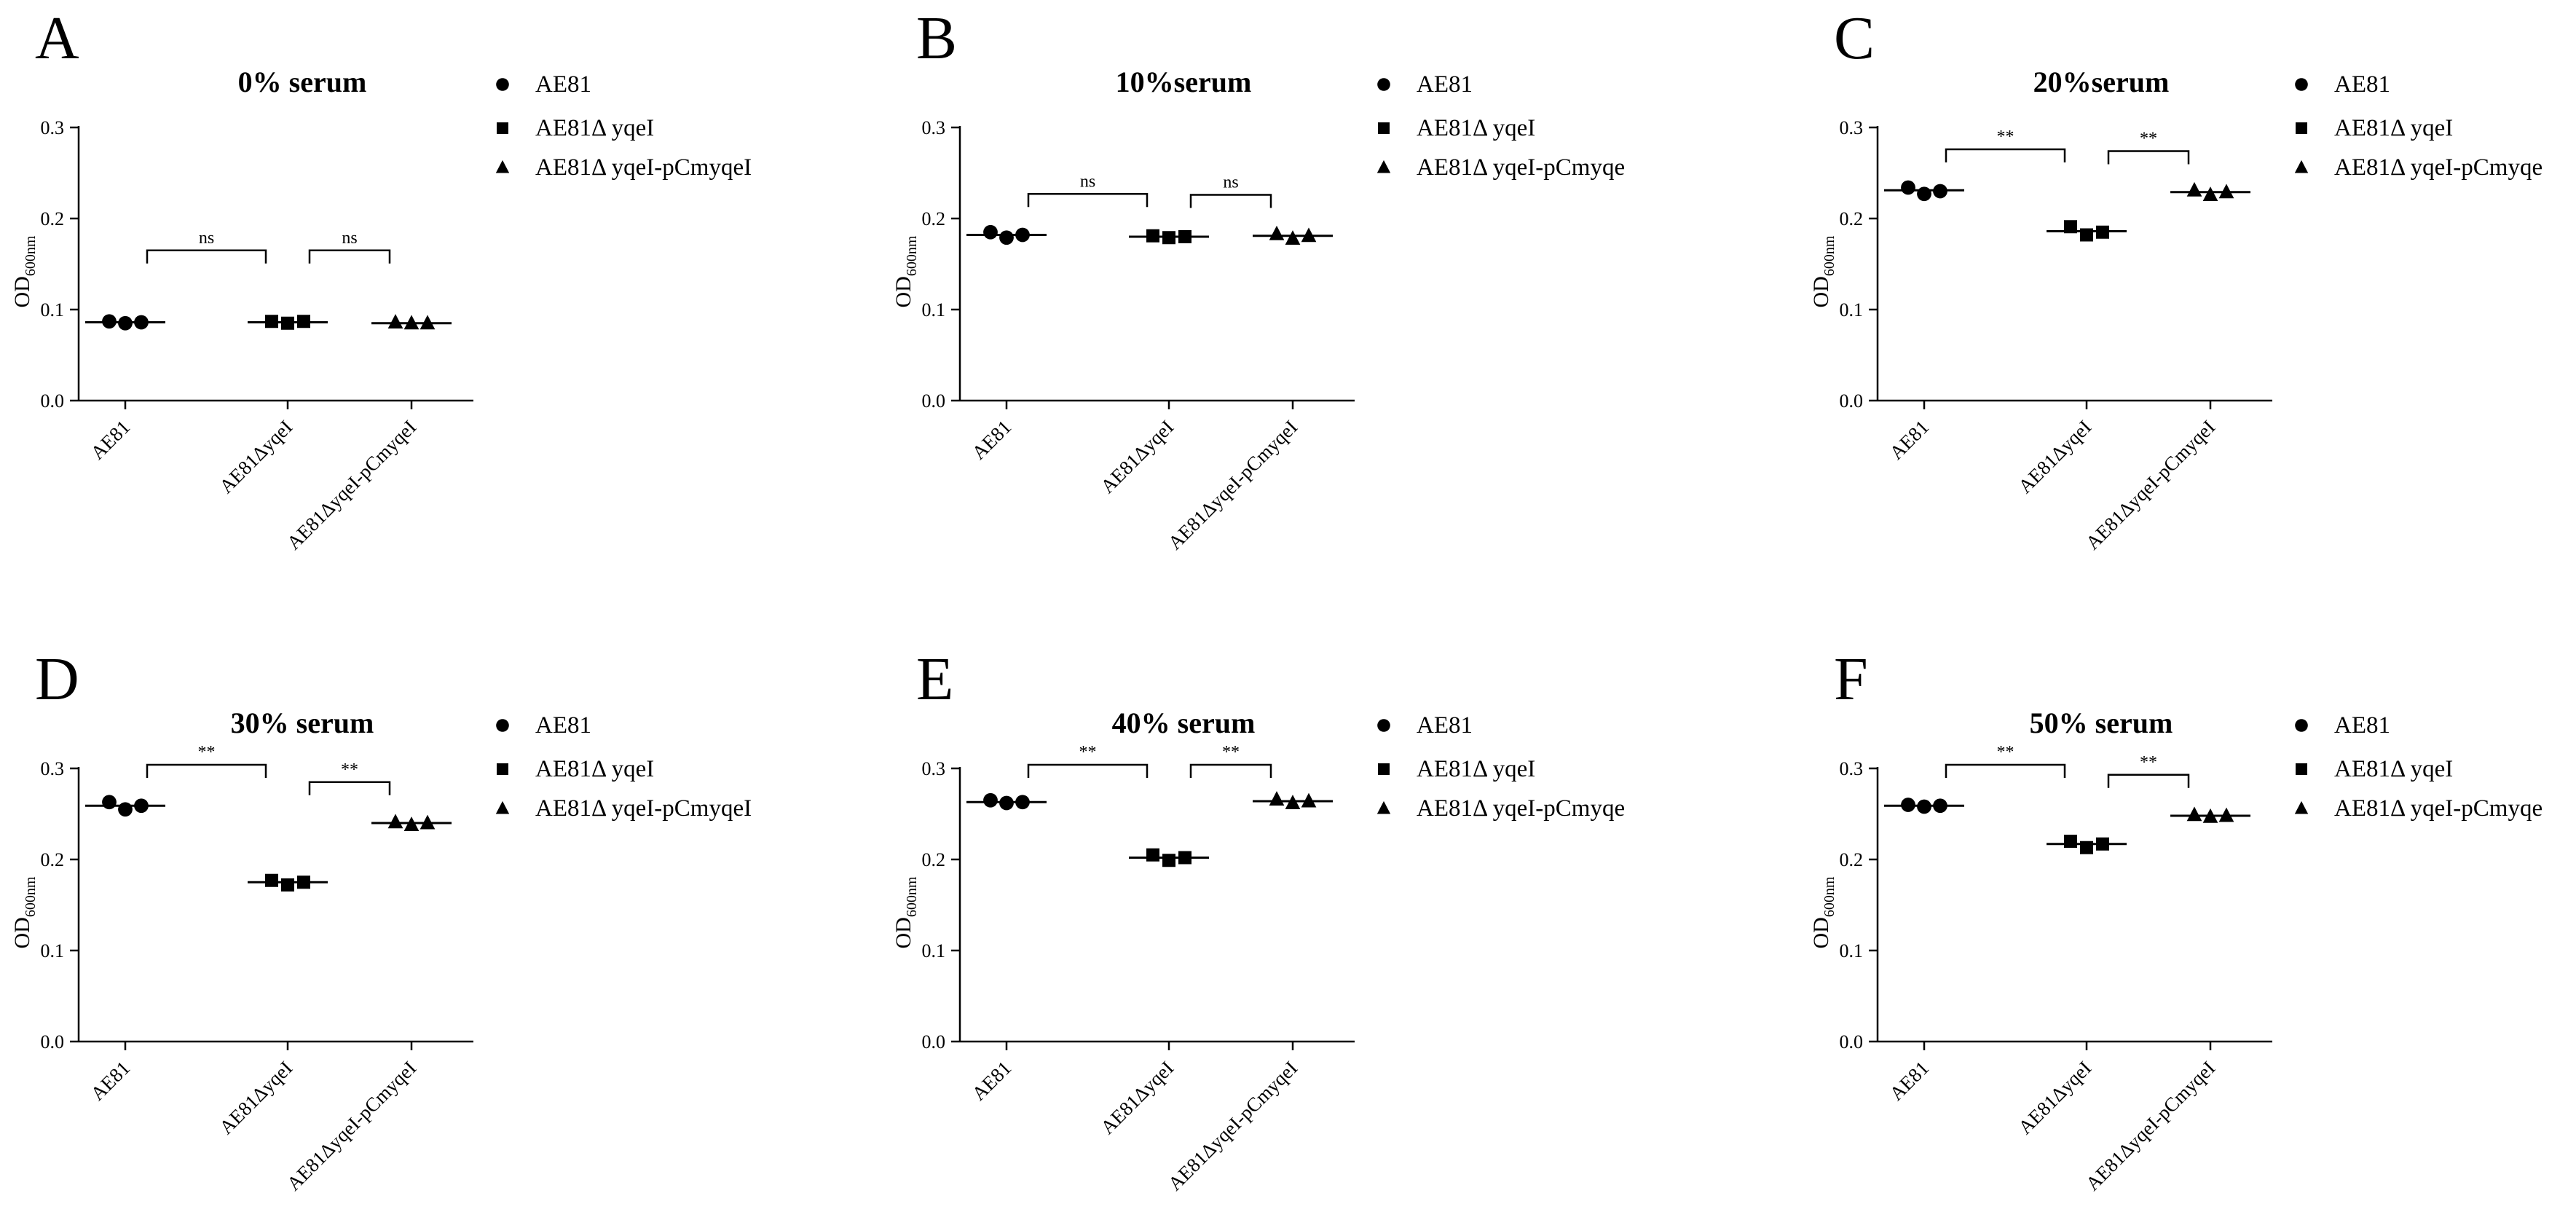 The image size is (2576, 1228). What do you see at coordinates (623, 126) in the screenshot?
I see `legend: AE81 AE81Δ yqeI AE81Δ yqeI-pCmyqeI` at bounding box center [623, 126].